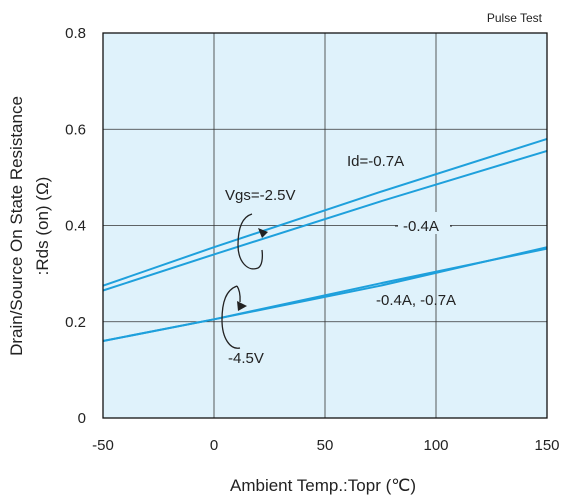 The image size is (568, 501). I want to click on annotation-vgs-4-5v: -4.5V, so click(246, 358).